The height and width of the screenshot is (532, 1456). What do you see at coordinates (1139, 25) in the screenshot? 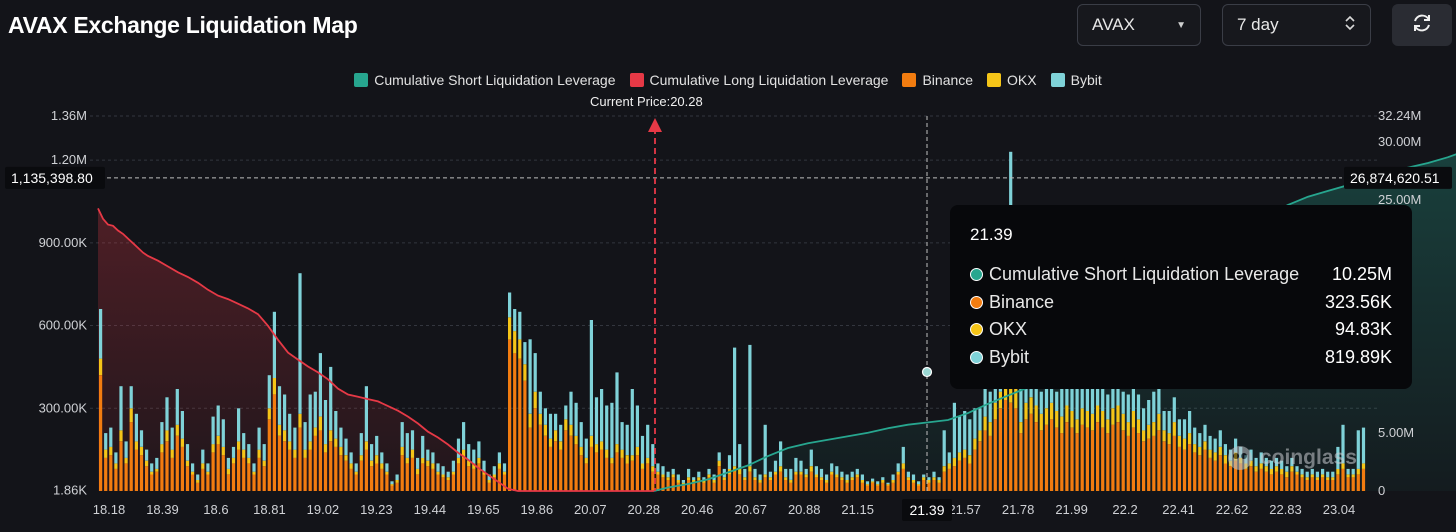
I see `symbol-select: AVAX ▼` at bounding box center [1139, 25].